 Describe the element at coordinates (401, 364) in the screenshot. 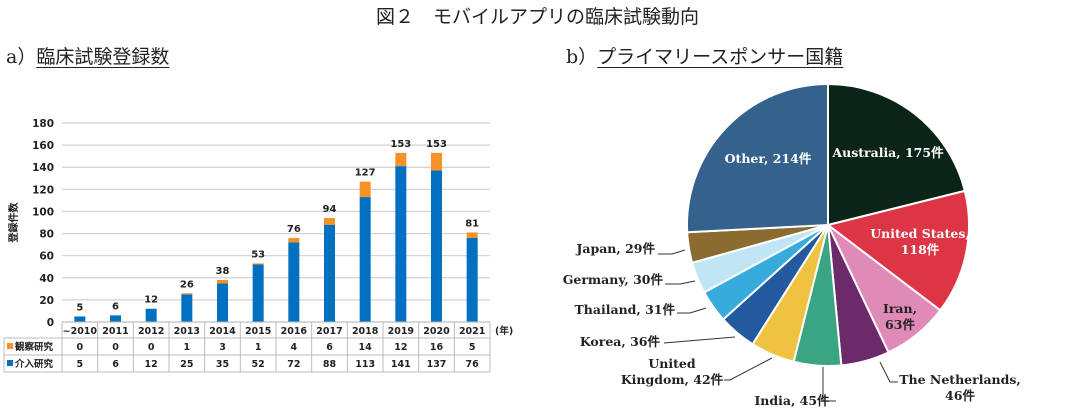

I see `table-value: 141` at that location.